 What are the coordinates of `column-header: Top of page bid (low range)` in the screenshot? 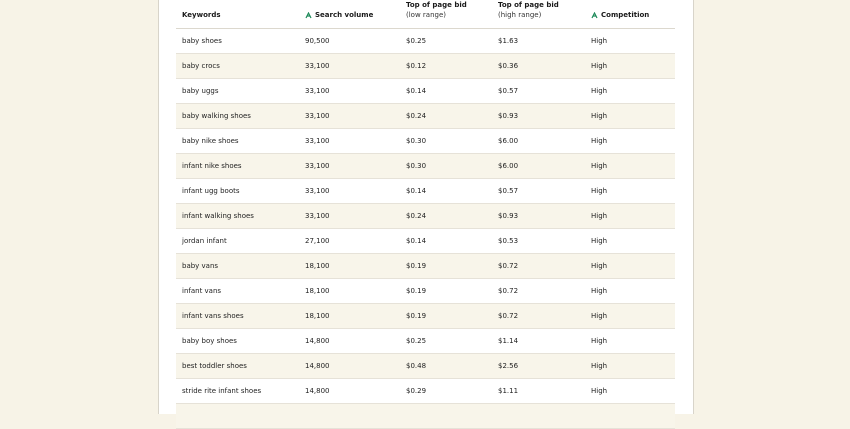 It's located at (436, 10).